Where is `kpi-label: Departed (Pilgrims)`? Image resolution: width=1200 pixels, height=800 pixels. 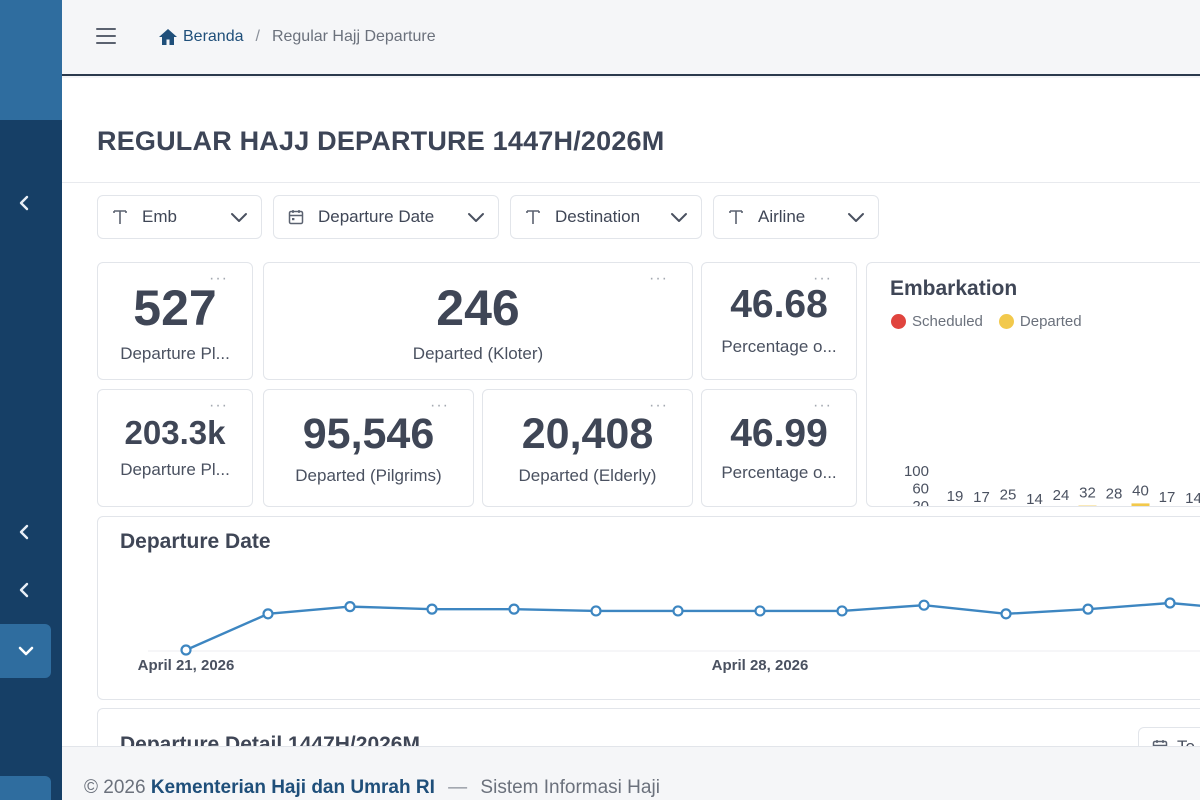 kpi-label: Departed (Pilgrims) is located at coordinates (368, 475).